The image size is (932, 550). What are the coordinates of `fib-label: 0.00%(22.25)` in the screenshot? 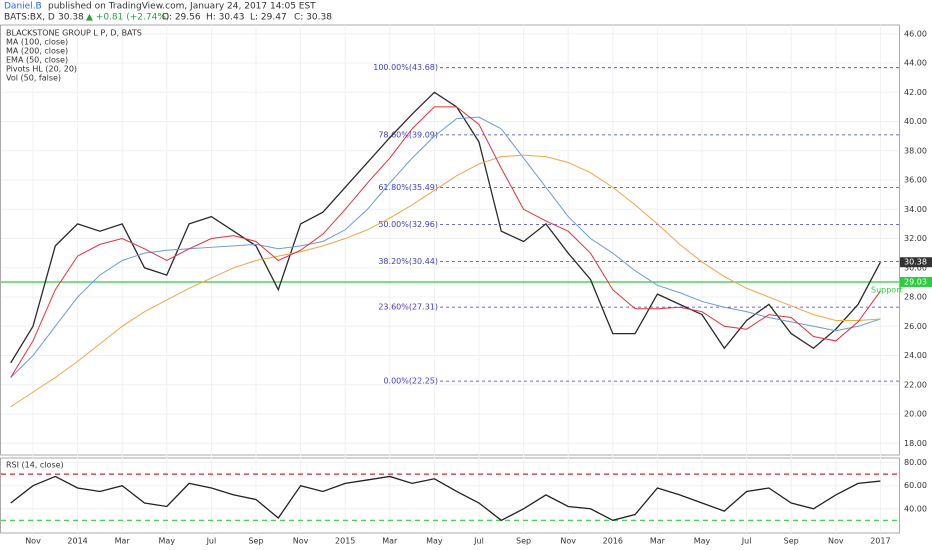 It's located at (410, 381).